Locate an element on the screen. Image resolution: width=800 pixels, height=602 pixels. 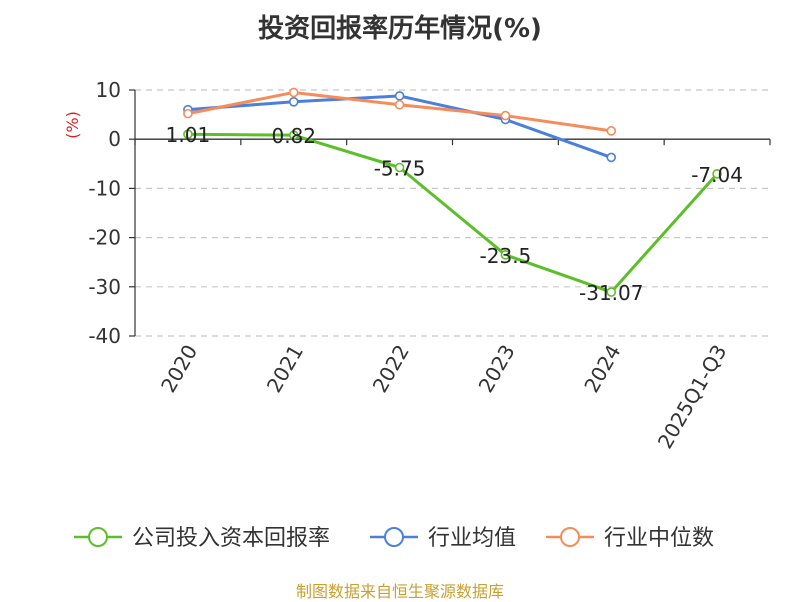
data-label: -31.07 is located at coordinates (611, 293).